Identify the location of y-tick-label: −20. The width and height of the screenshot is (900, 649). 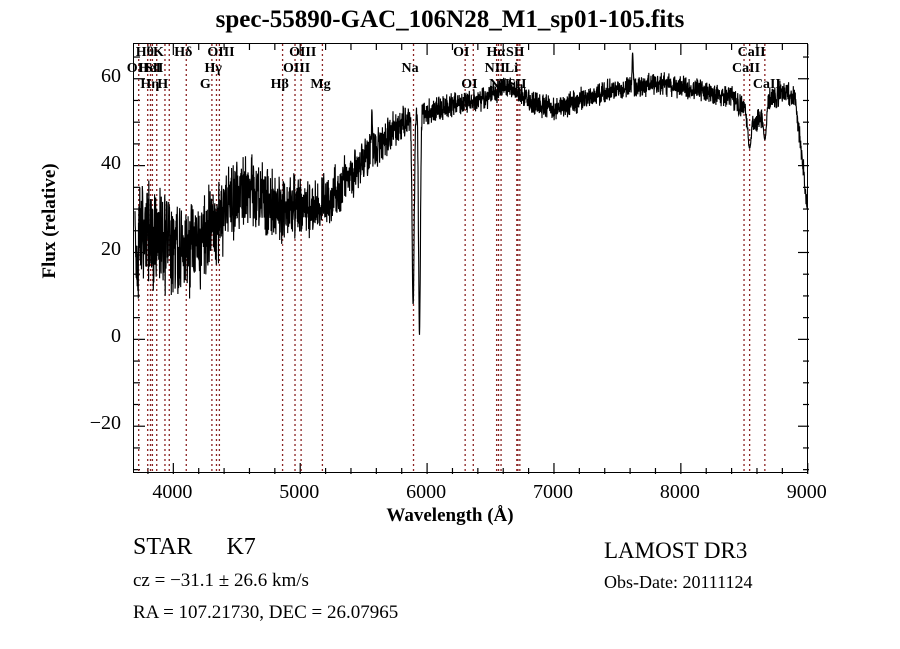
(105, 423).